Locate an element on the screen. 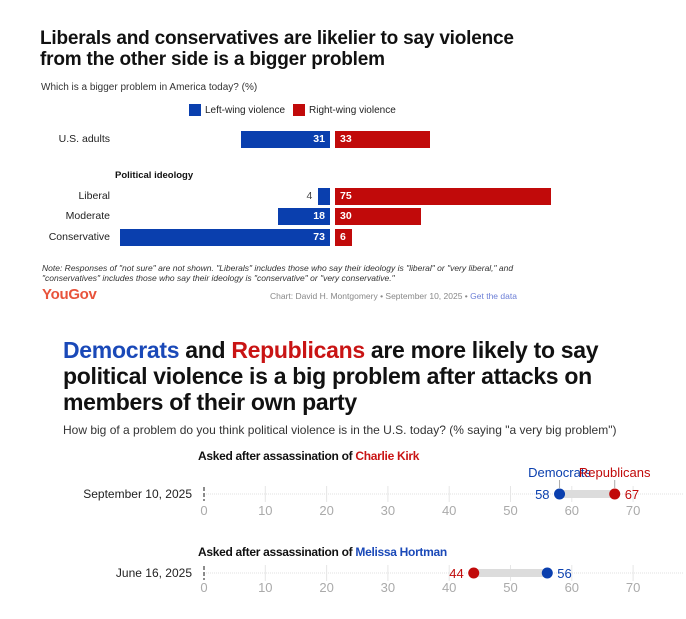 This screenshot has width=686, height=619. bar-right-wing-liberal: 75 is located at coordinates (443, 196).